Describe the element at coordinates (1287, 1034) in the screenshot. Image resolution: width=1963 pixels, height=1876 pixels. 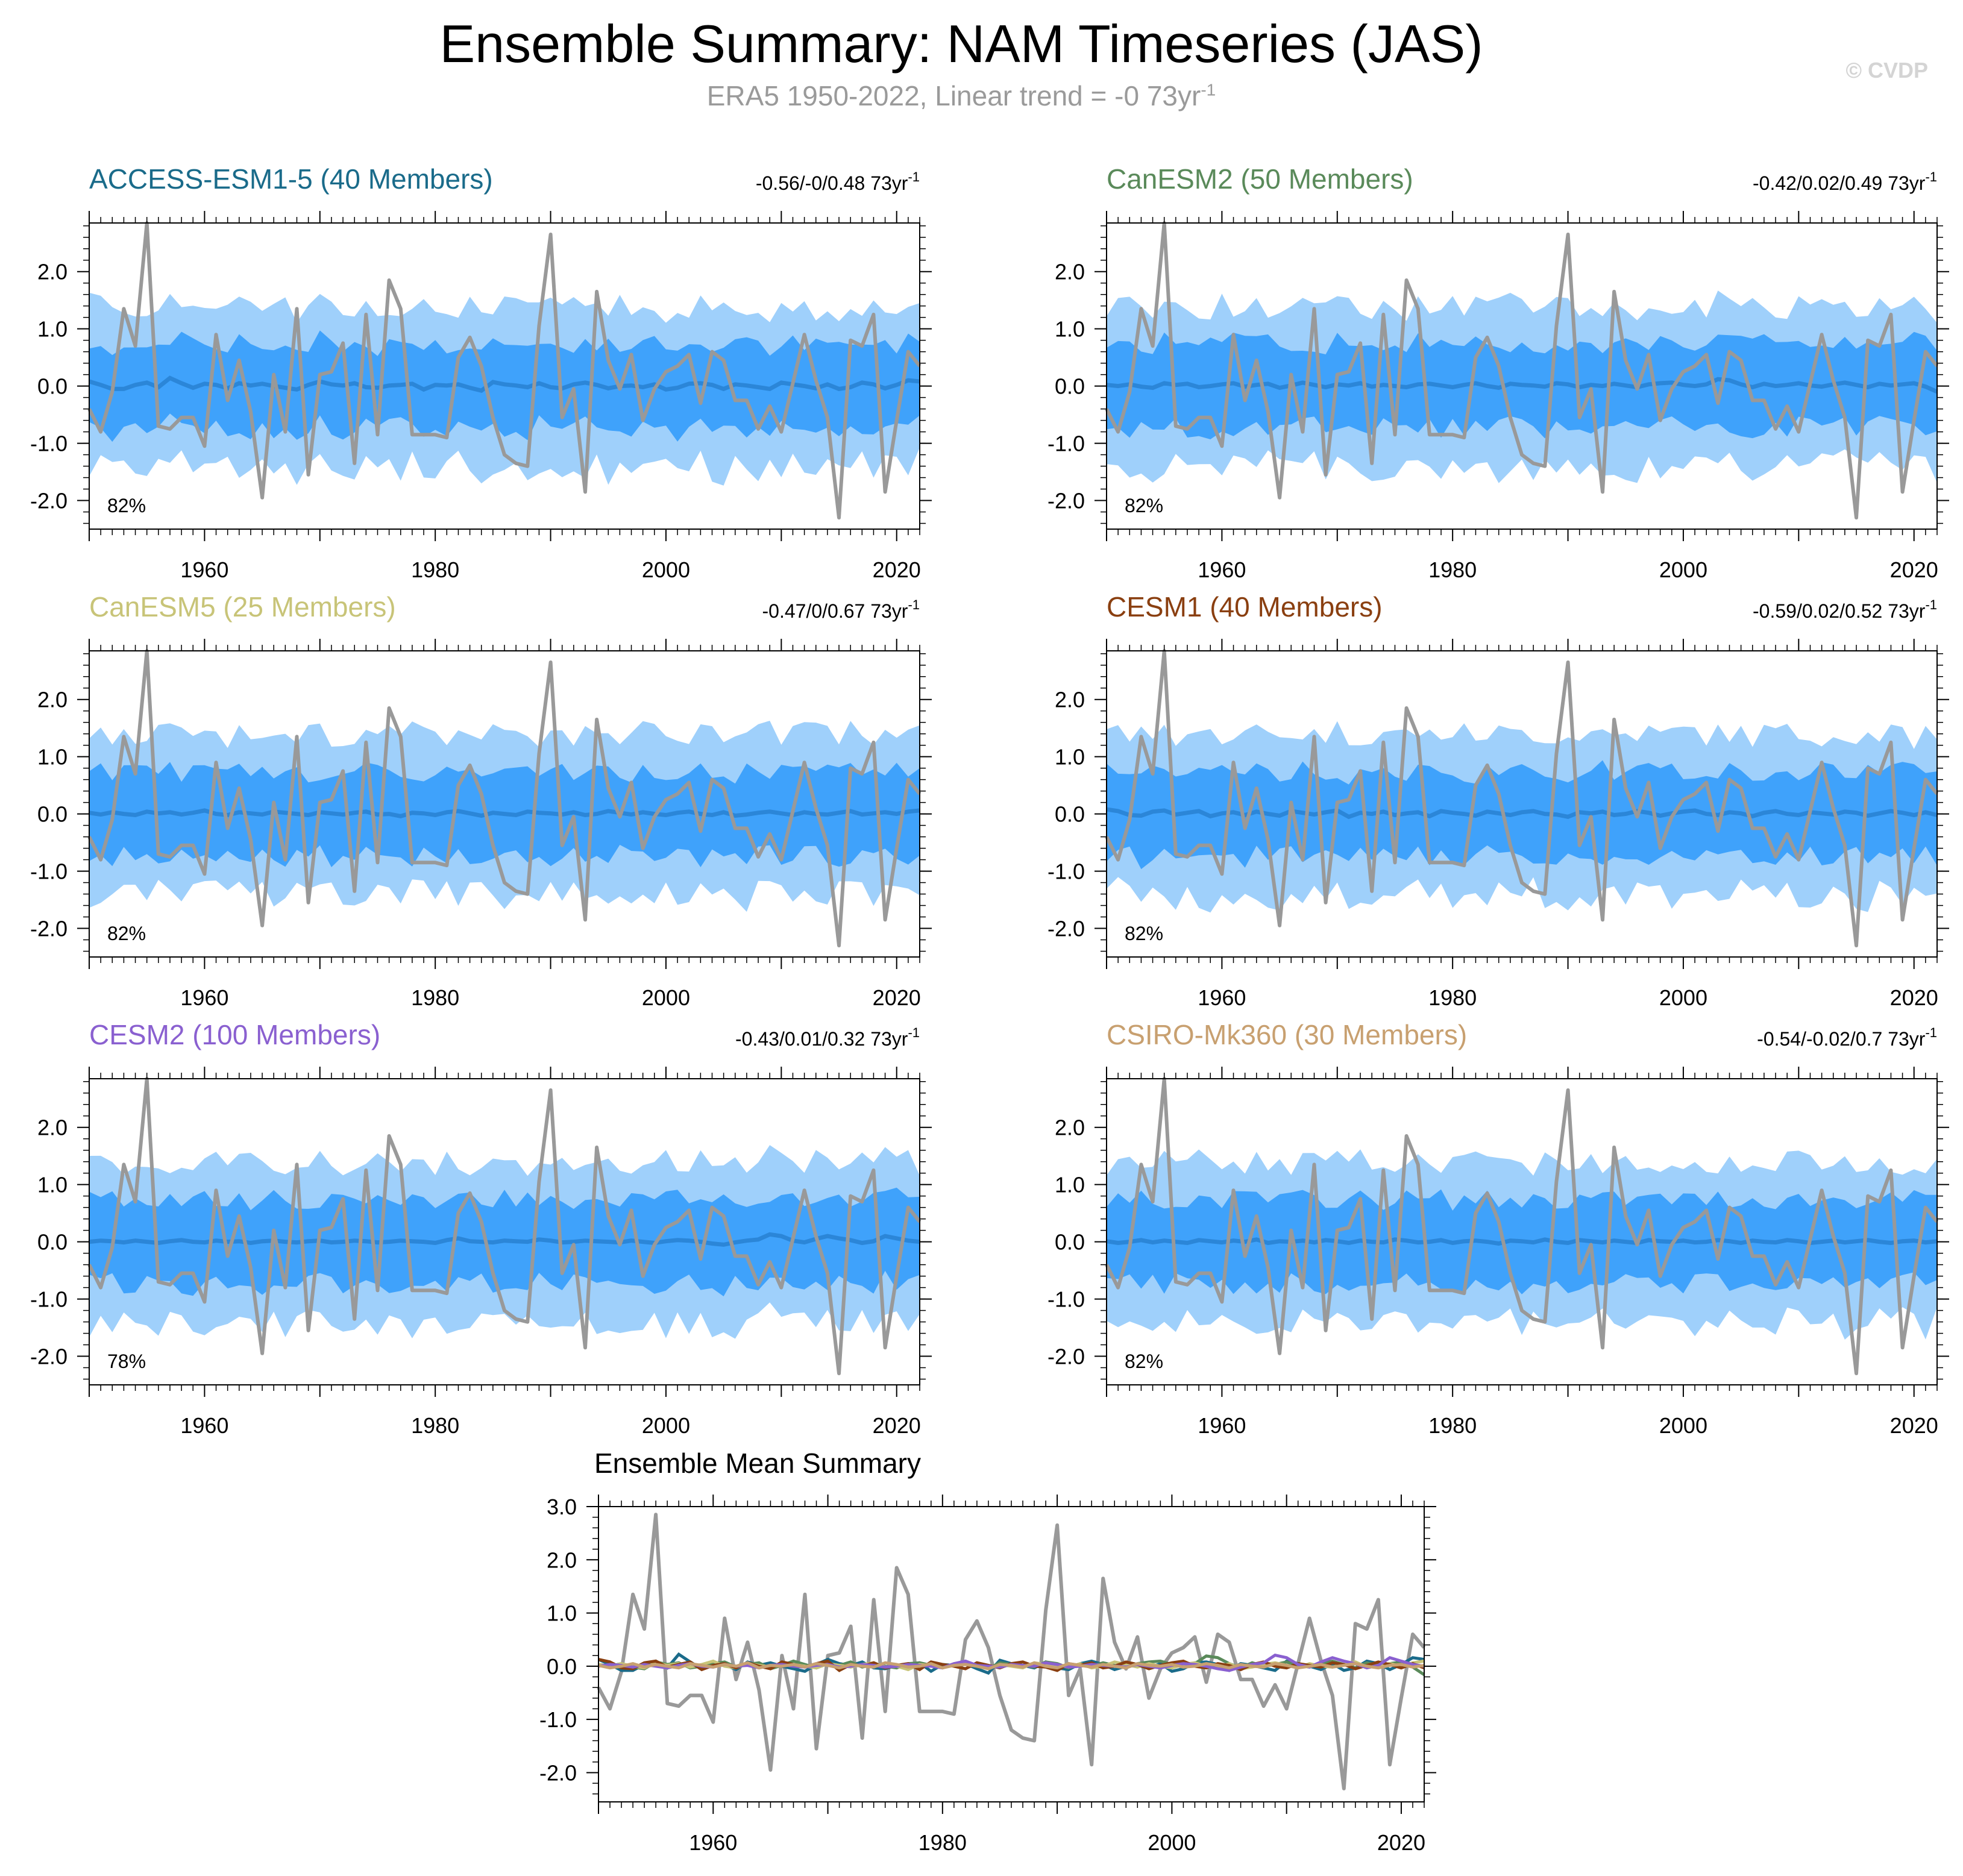
I see `panel-title: CSIRO-Mk360 (30 Members)` at that location.